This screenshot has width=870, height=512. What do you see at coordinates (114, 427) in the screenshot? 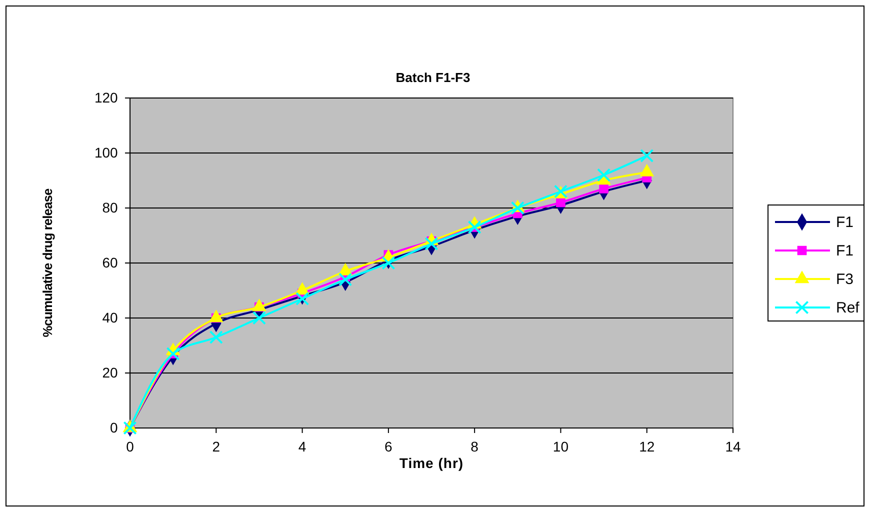
I see `y-tick-label: 0` at bounding box center [114, 427].